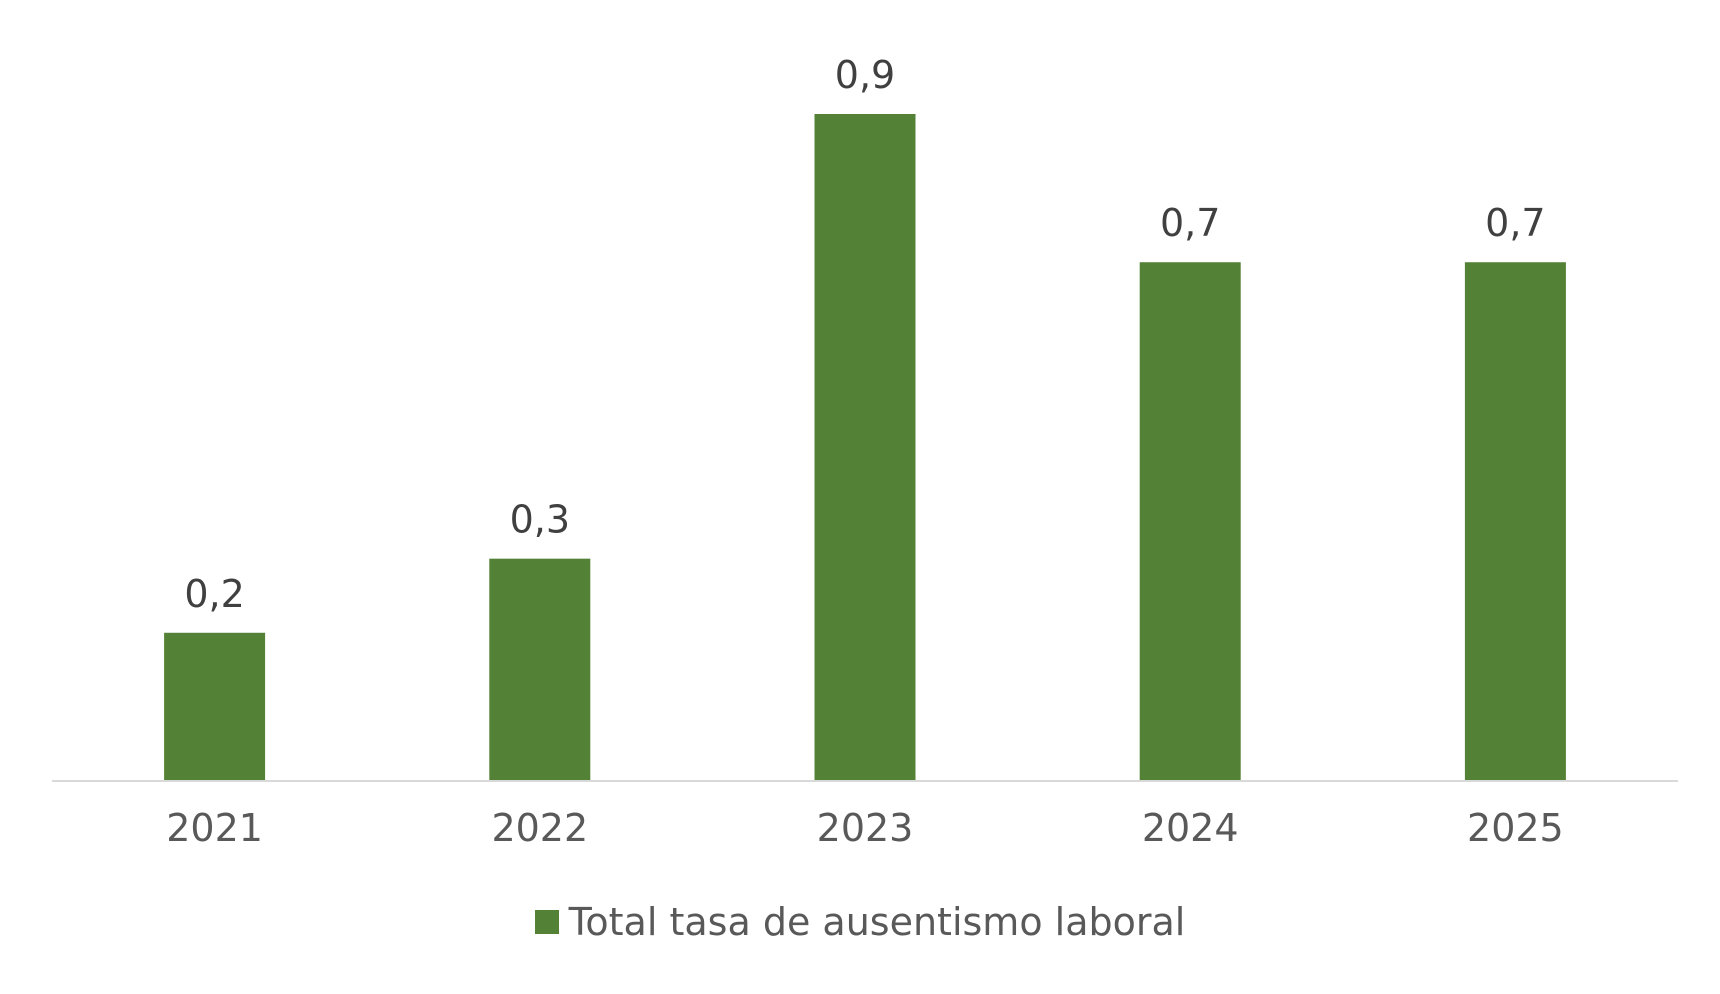 The width and height of the screenshot is (1720, 994). Describe the element at coordinates (540, 669) in the screenshot. I see `bar-2022` at that location.